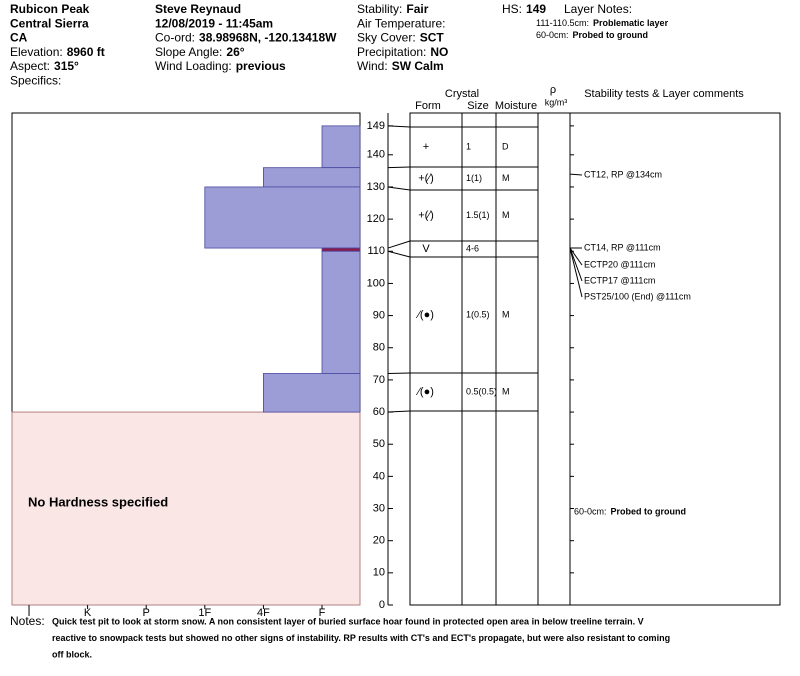  What do you see at coordinates (623, 174) in the screenshot?
I see `test-result: CT12, RP @134cm` at bounding box center [623, 174].